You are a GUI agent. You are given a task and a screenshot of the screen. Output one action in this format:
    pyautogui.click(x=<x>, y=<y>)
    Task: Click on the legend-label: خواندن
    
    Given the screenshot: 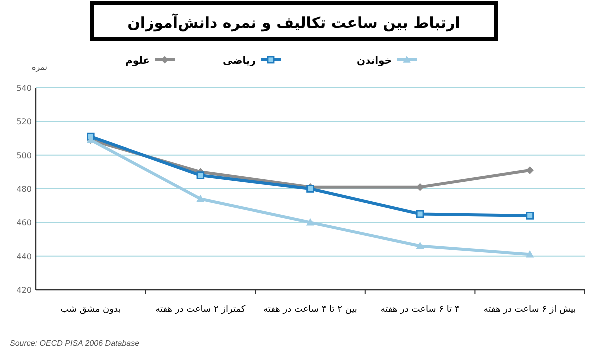 What is the action you would take?
    pyautogui.click(x=374, y=61)
    